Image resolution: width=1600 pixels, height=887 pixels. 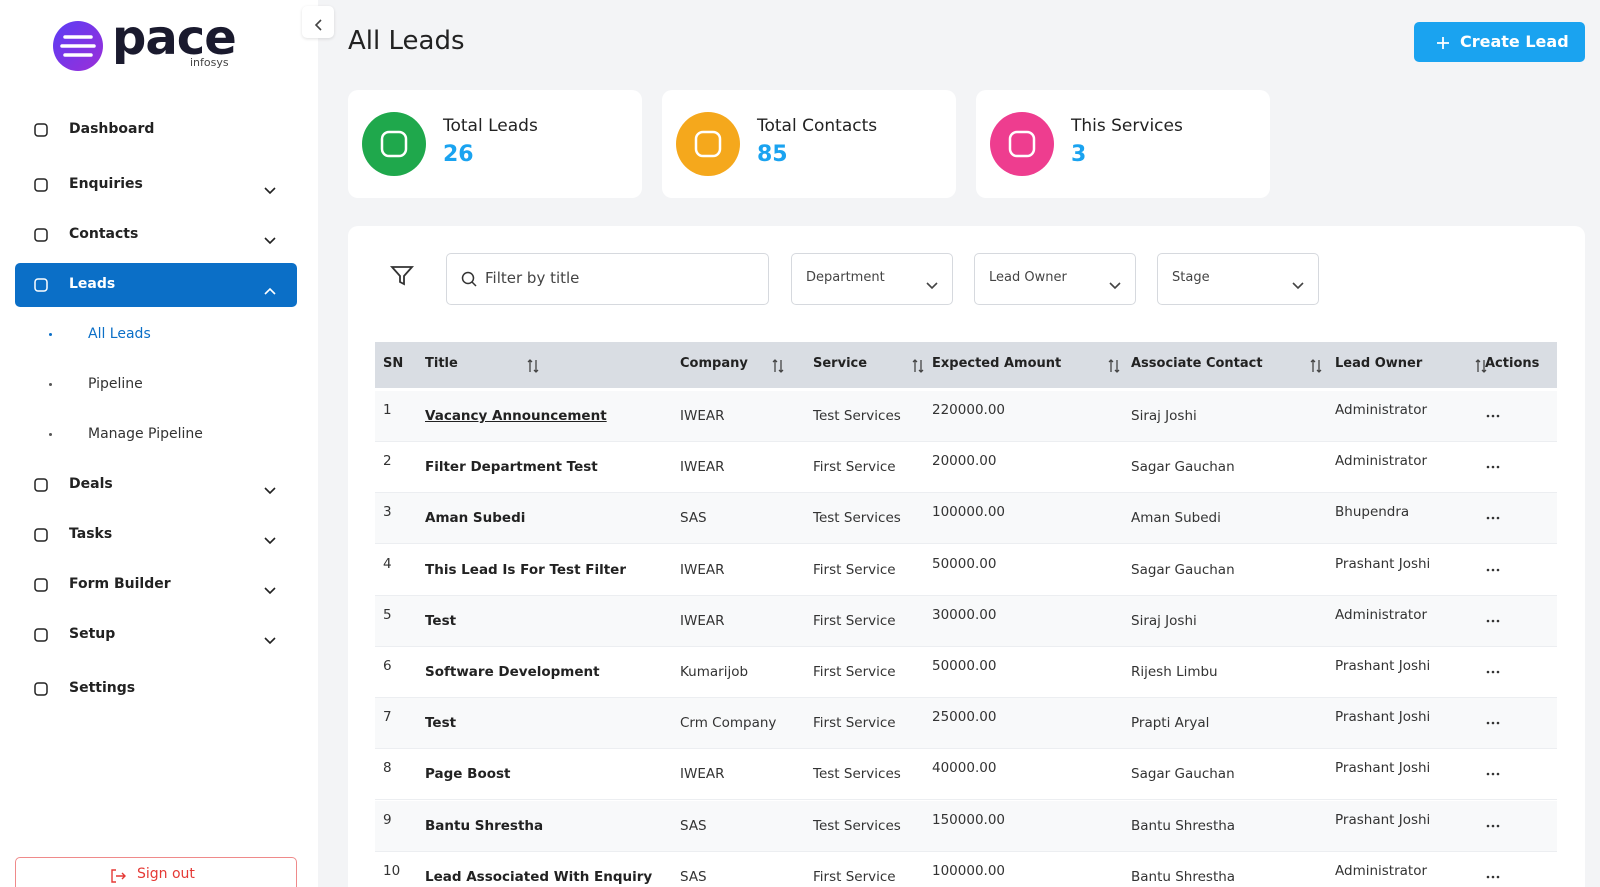 What do you see at coordinates (714, 363) in the screenshot?
I see `column-header: Company` at bounding box center [714, 363].